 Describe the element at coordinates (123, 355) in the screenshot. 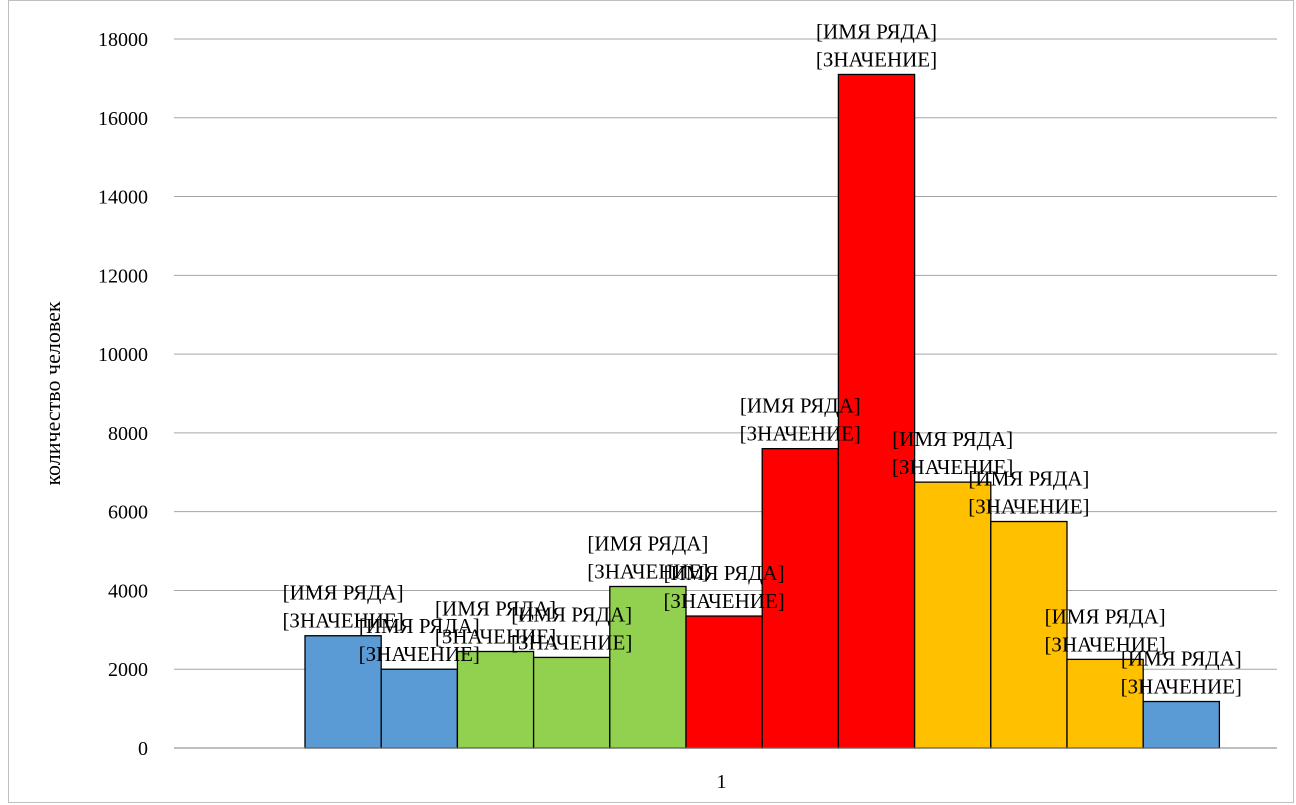

I see `y-tick-label: 10000` at that location.